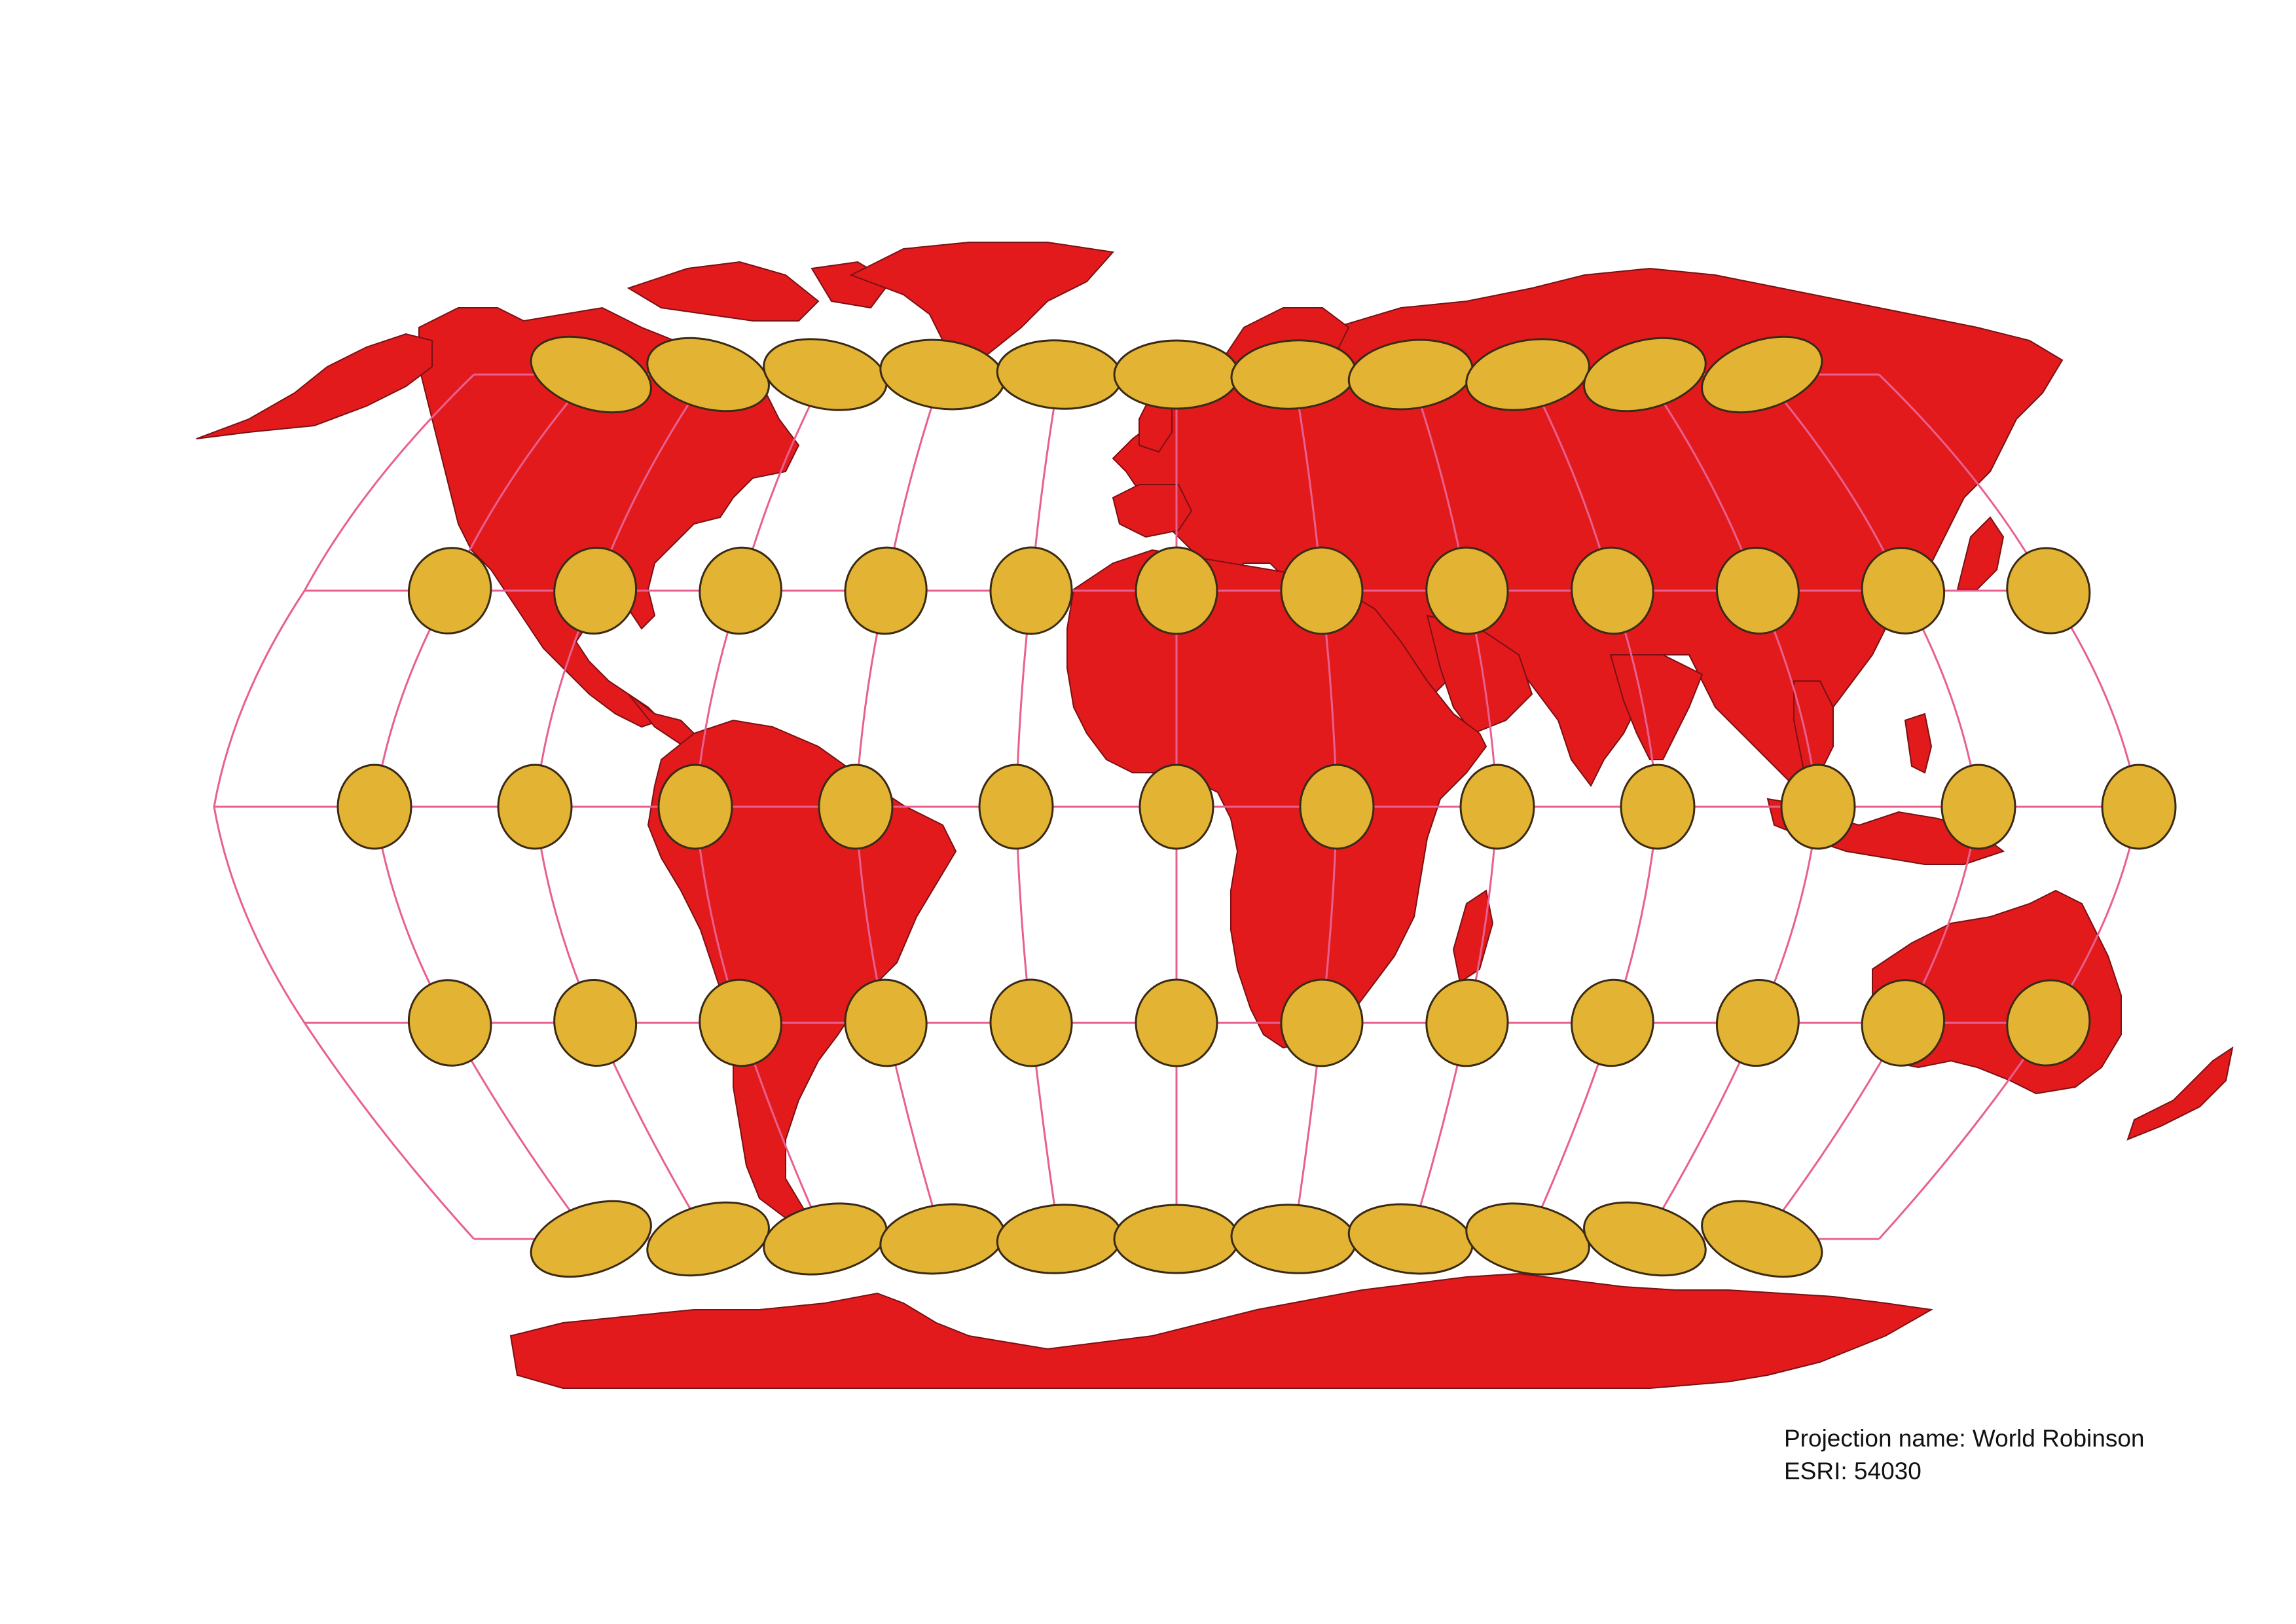 This screenshot has width=2296, height=1624. I want to click on iberia, so click(1152, 511).